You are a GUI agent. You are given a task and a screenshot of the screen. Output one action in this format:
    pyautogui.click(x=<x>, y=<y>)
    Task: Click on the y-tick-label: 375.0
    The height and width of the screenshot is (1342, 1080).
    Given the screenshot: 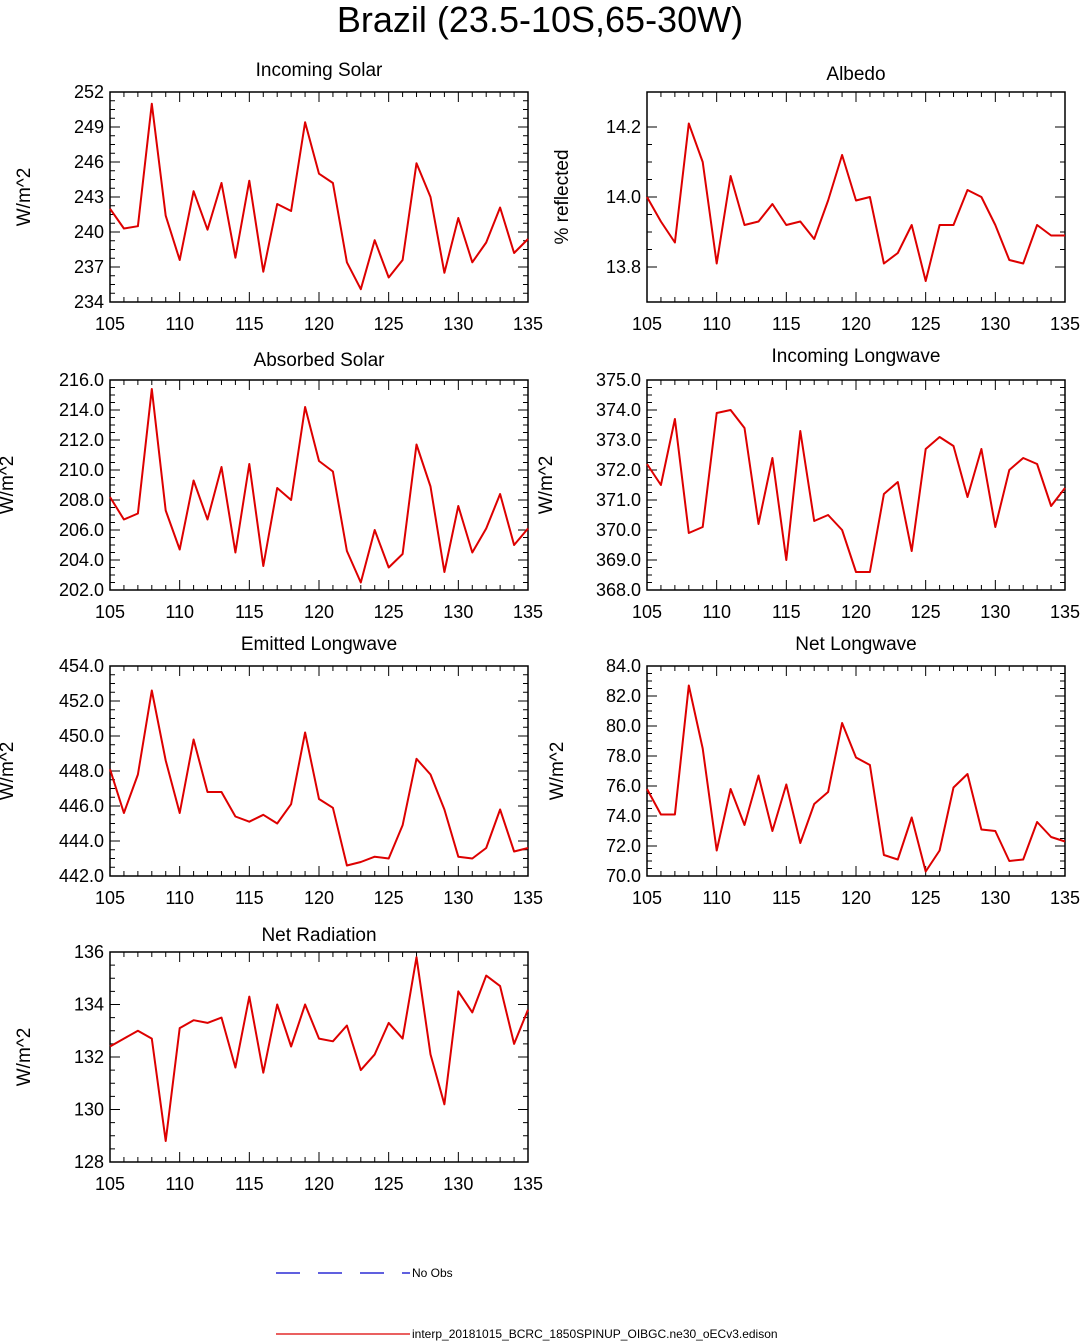 What is the action you would take?
    pyautogui.click(x=618, y=380)
    